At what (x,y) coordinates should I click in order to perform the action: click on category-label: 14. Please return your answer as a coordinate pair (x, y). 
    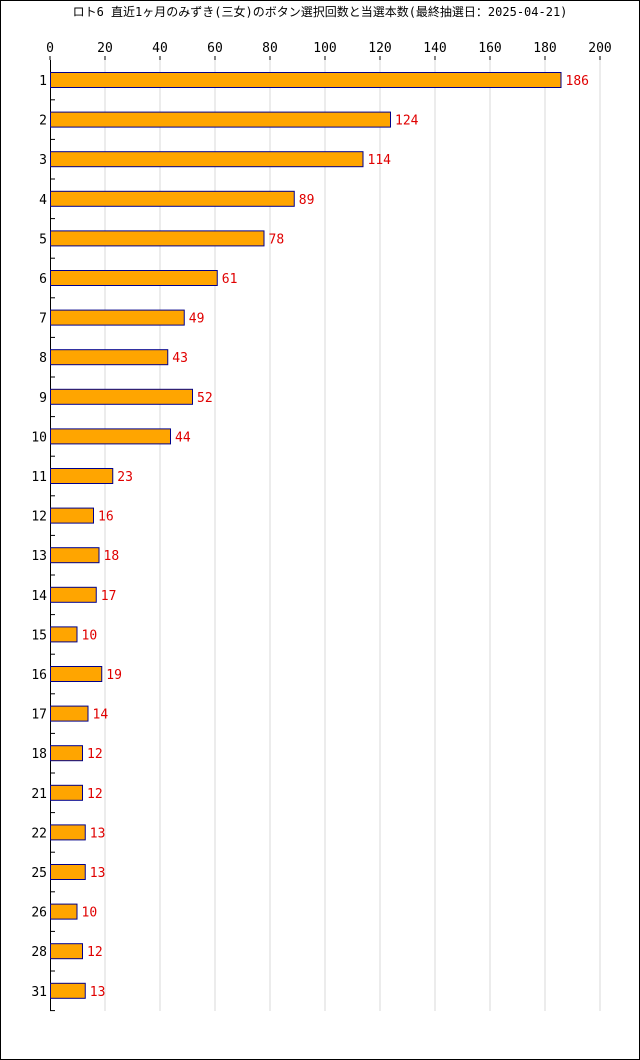
    Looking at the image, I should click on (39, 596).